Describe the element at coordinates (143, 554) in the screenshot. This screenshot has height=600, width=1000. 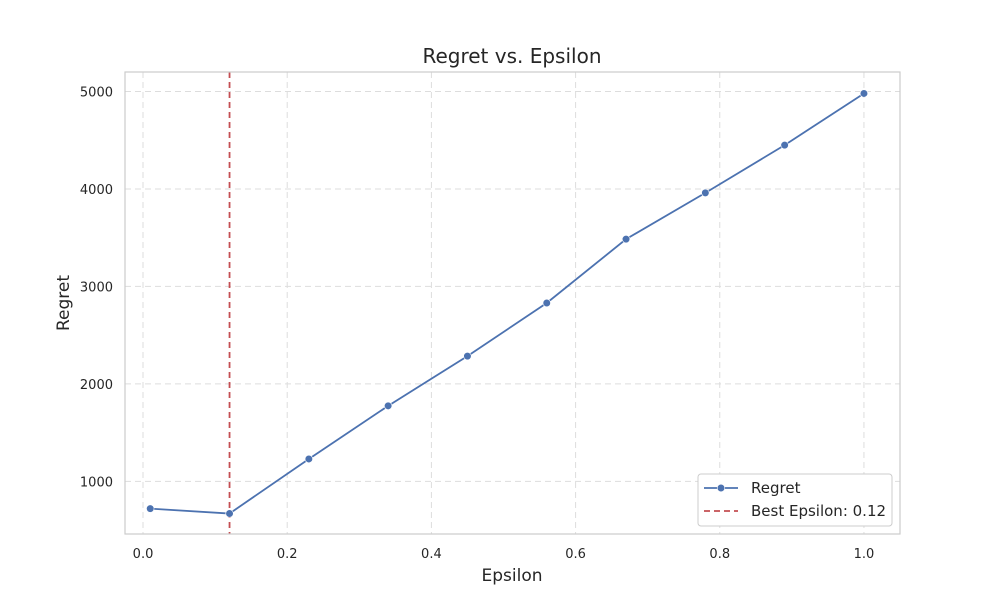
I see `x-tick-label: 0.0` at that location.